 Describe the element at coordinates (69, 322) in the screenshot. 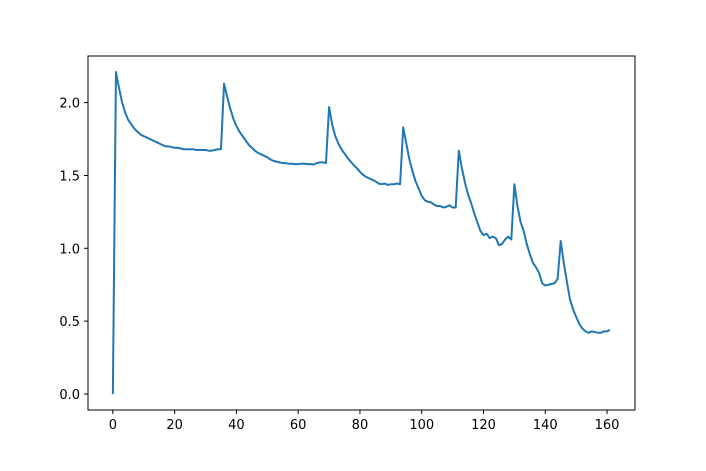

I see `y-tick-label: 0.5` at that location.